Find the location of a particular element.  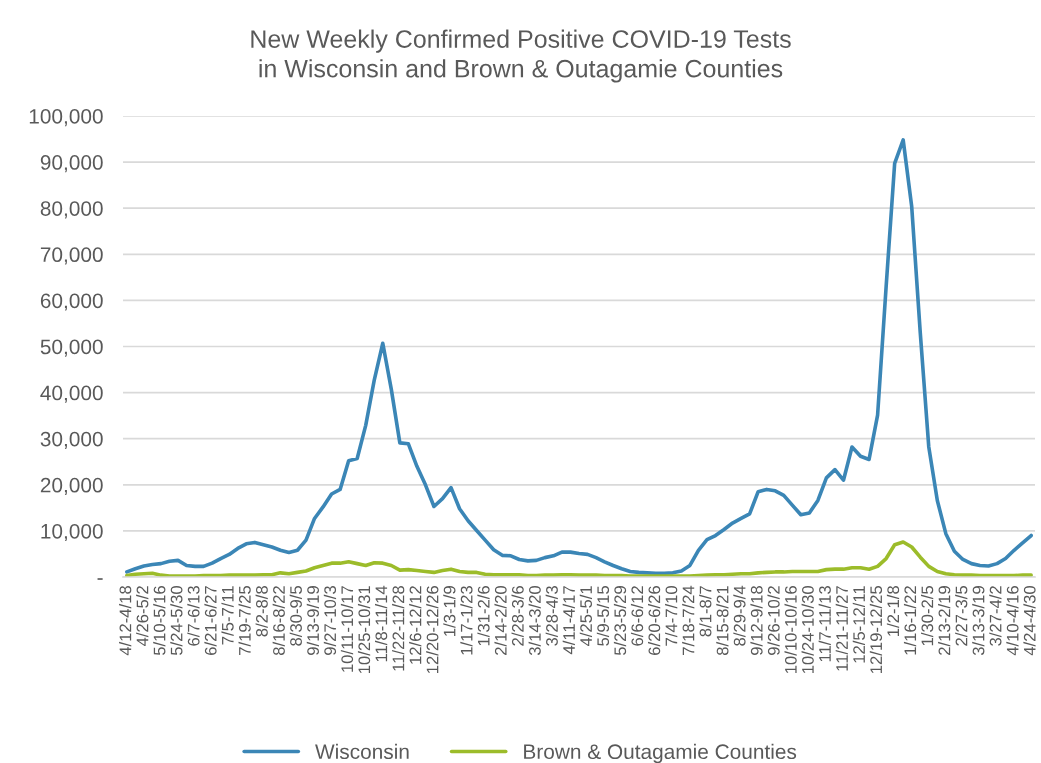

x-tick-label: 6/20-6/26 is located at coordinates (654, 620).